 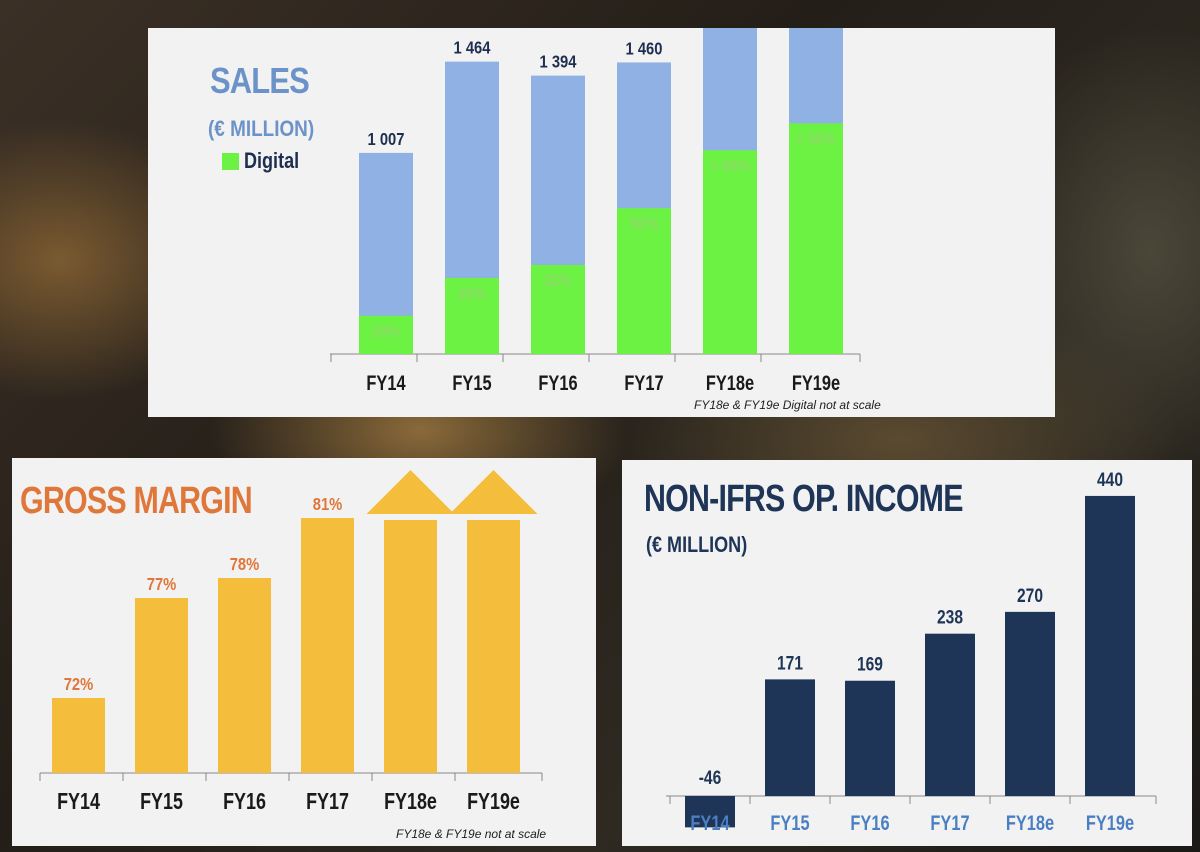 I want to click on sales-digital-value-fy14: 19%, so click(x=386, y=332).